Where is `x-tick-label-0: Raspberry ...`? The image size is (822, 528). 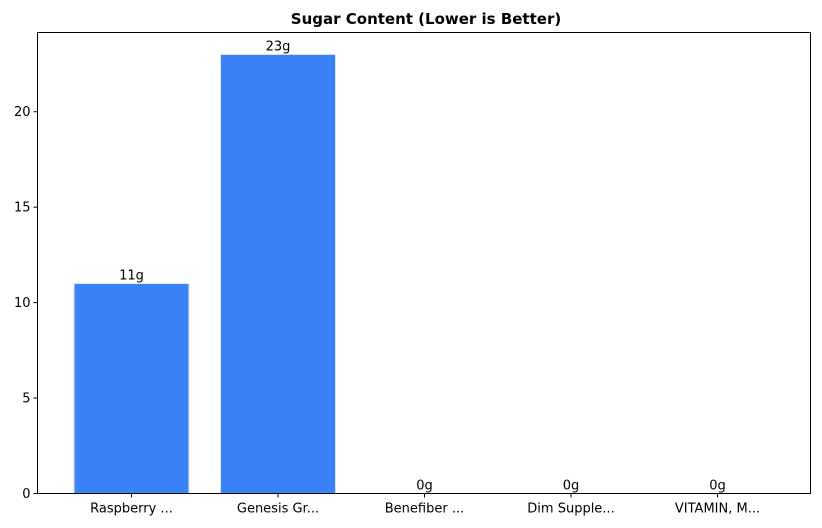
x-tick-label-0: Raspberry ... is located at coordinates (131, 509).